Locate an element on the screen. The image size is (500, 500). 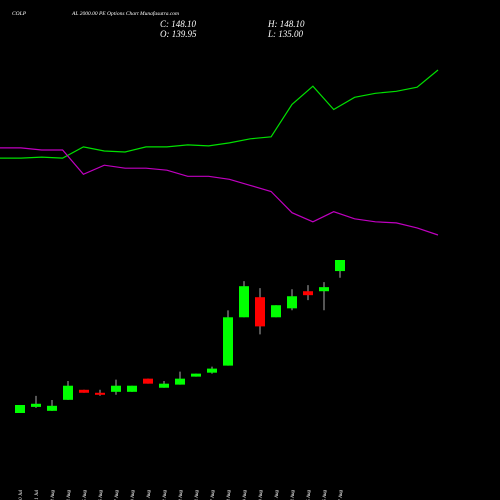
x-tick-label: 10 Aug is located at coordinates (133, 495).